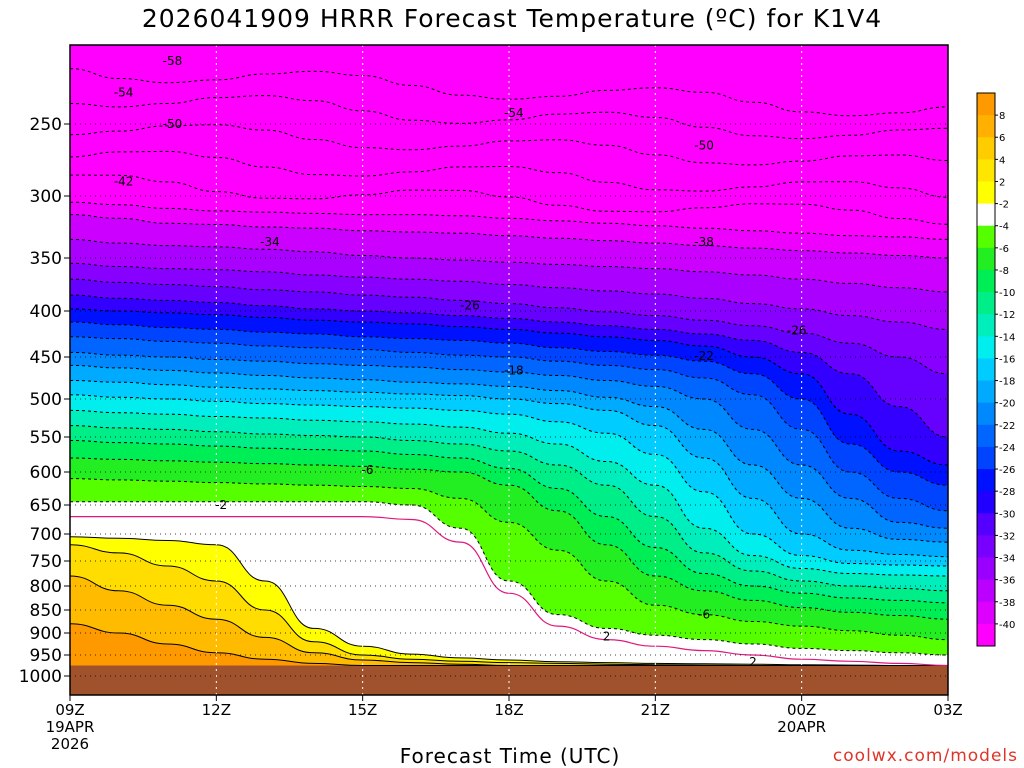  I want to click on colorbar-label: 4, so click(1002, 160).